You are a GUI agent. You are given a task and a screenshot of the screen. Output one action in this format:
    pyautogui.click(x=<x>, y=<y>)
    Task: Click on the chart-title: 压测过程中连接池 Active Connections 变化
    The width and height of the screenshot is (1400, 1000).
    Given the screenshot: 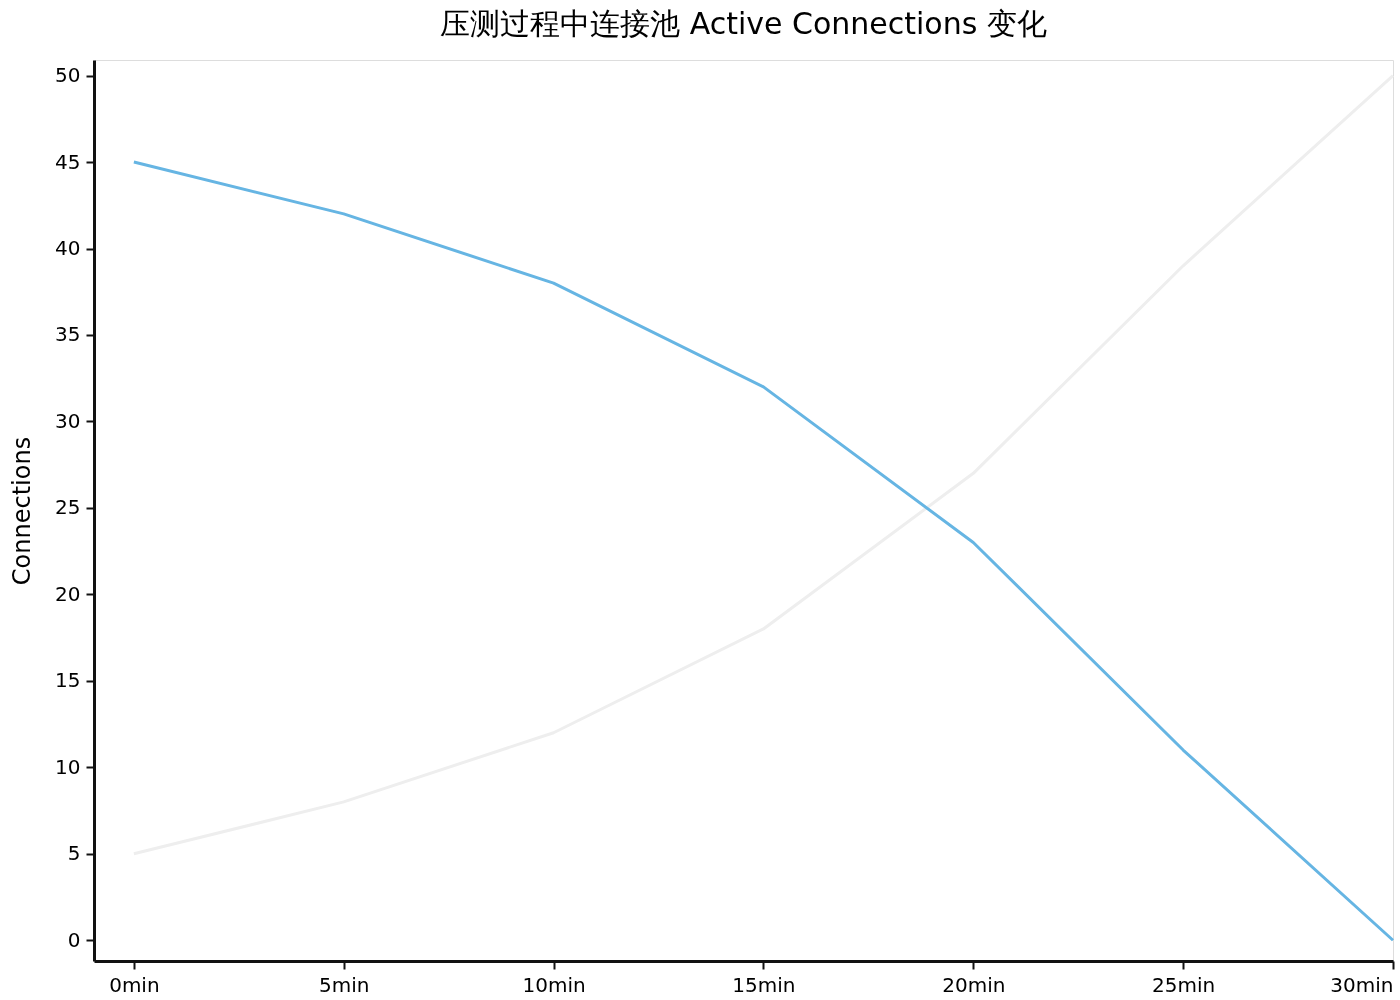 What is the action you would take?
    pyautogui.click(x=743, y=23)
    